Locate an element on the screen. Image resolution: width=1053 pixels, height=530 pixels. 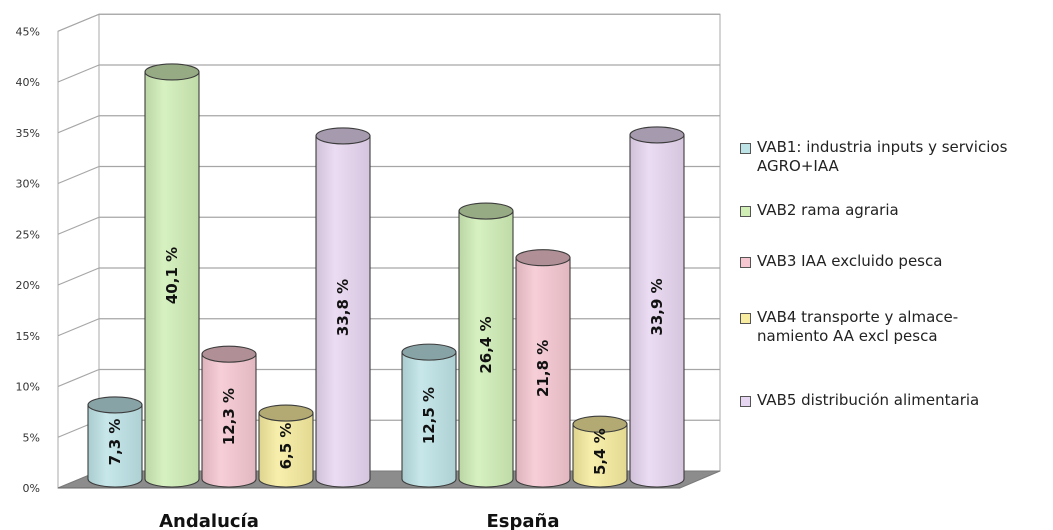
y-tick-label: 15% is located at coordinates (28, 336).